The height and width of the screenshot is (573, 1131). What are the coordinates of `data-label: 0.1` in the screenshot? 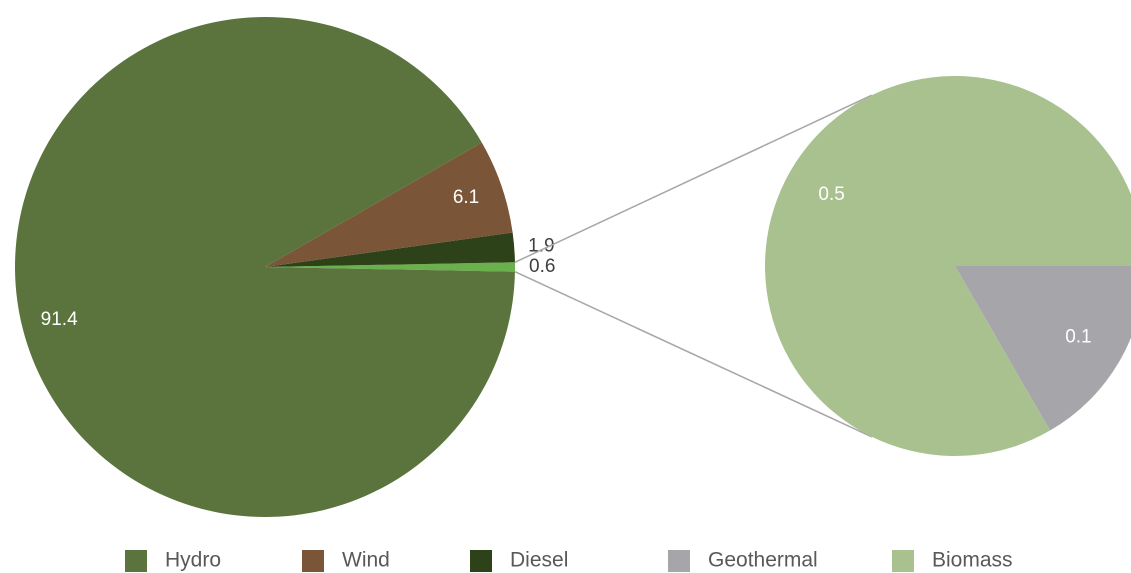 It's located at (1078, 336).